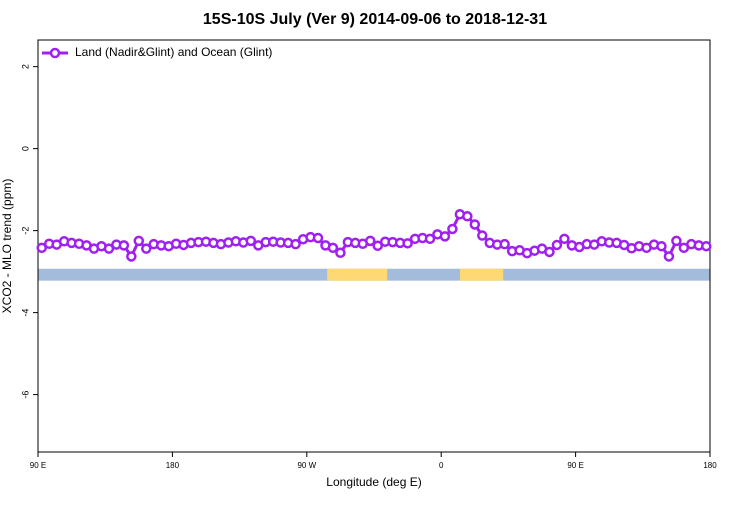 The height and width of the screenshot is (505, 750). What do you see at coordinates (7, 246) in the screenshot?
I see `y-axis-label: XCO2 - MLO trend (ppm)` at bounding box center [7, 246].